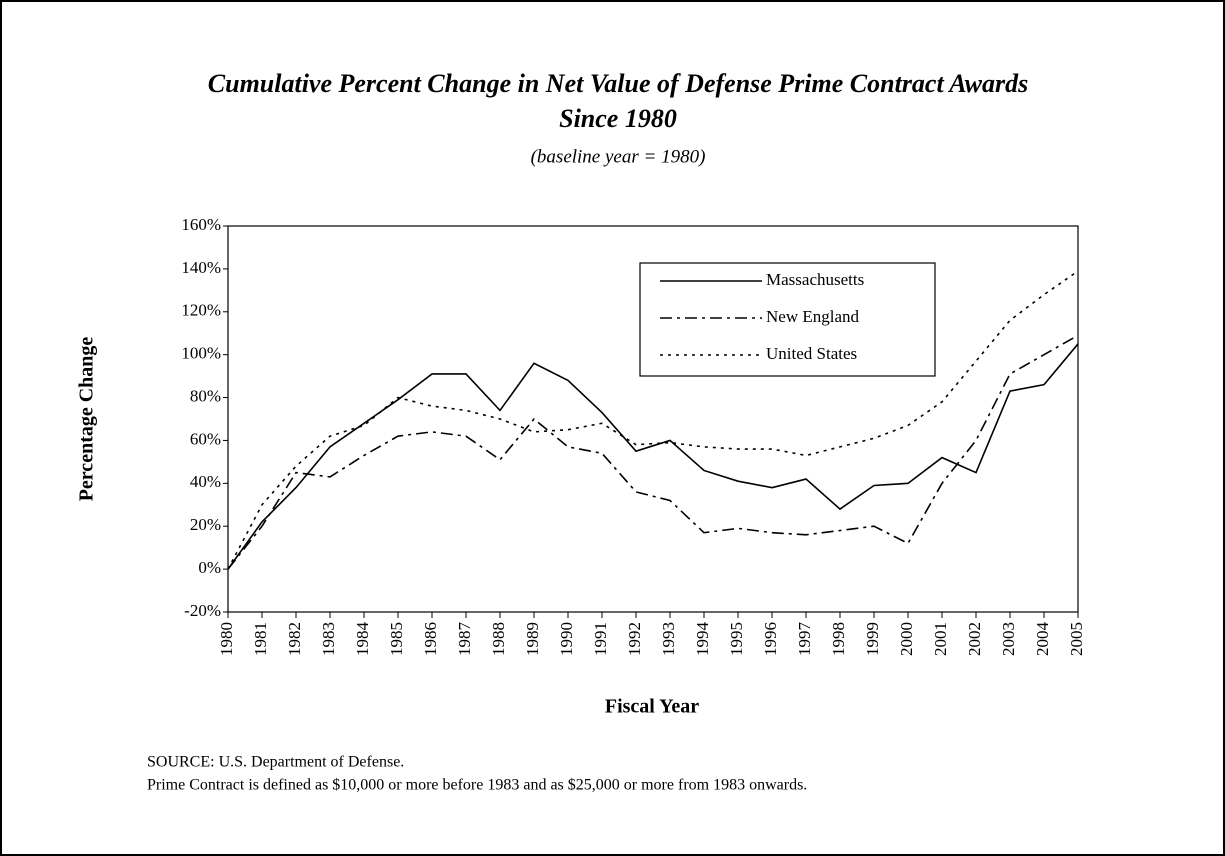 The height and width of the screenshot is (856, 1225). Describe the element at coordinates (815, 279) in the screenshot. I see `legend-label: Massachusetts` at that location.